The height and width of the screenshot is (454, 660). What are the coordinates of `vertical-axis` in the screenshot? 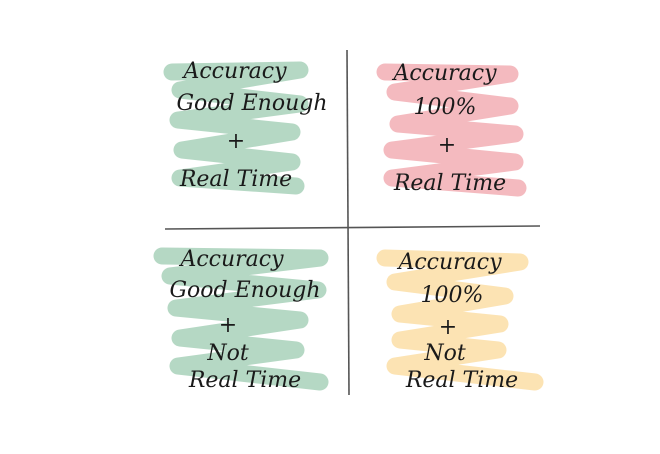 It's located at (348, 222).